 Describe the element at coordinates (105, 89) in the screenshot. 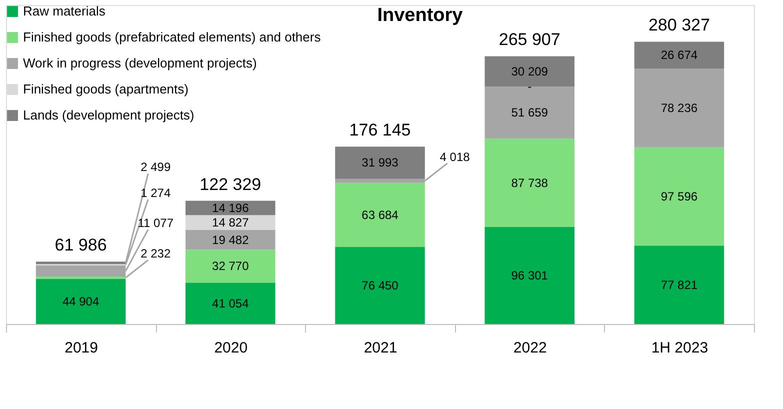

I see `legend-label: Finished goods (apartments)` at that location.